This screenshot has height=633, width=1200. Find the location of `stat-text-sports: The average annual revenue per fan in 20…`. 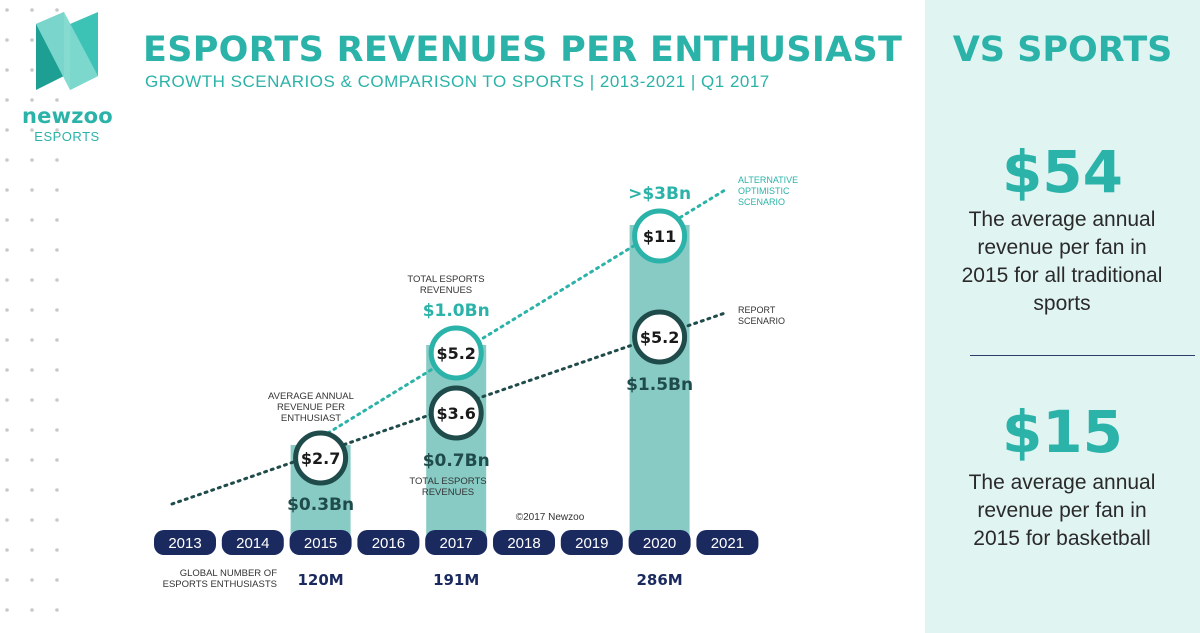

stat-text-sports: The average annual revenue per fan in 20… is located at coordinates (1062, 261).